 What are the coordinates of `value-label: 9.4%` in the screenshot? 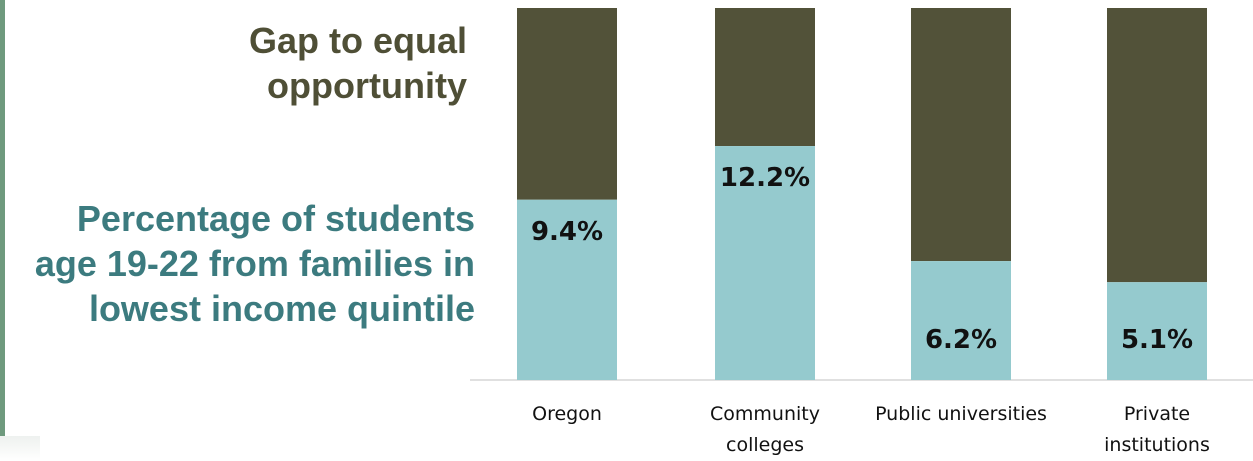 It's located at (567, 232).